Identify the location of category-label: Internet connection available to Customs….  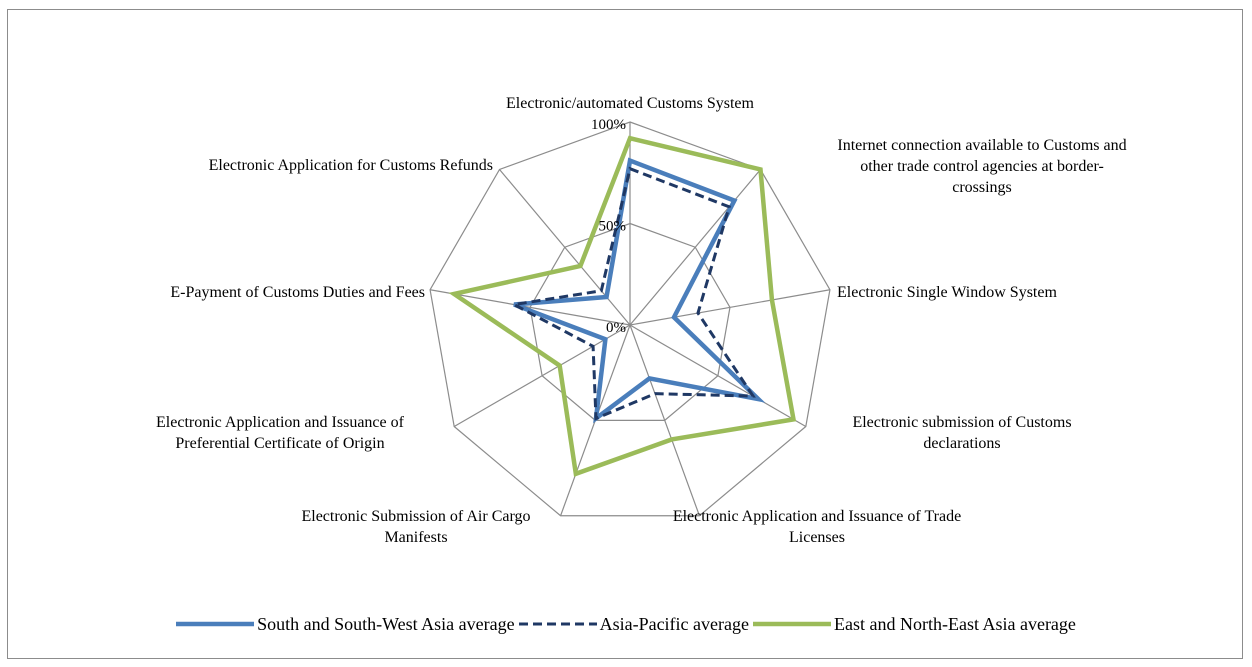
(981, 166).